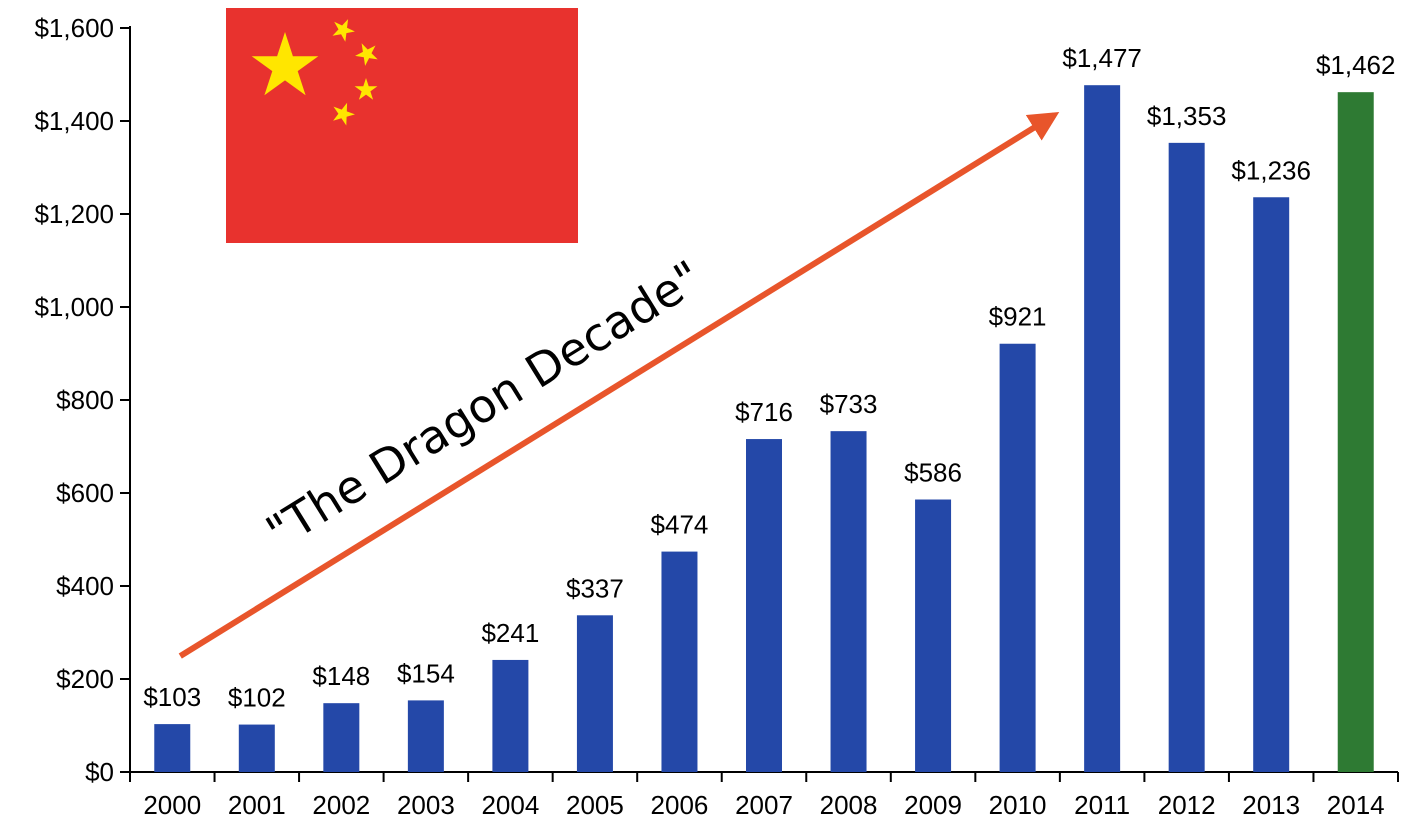  I want to click on x-tick-label: 2007, so click(764, 805).